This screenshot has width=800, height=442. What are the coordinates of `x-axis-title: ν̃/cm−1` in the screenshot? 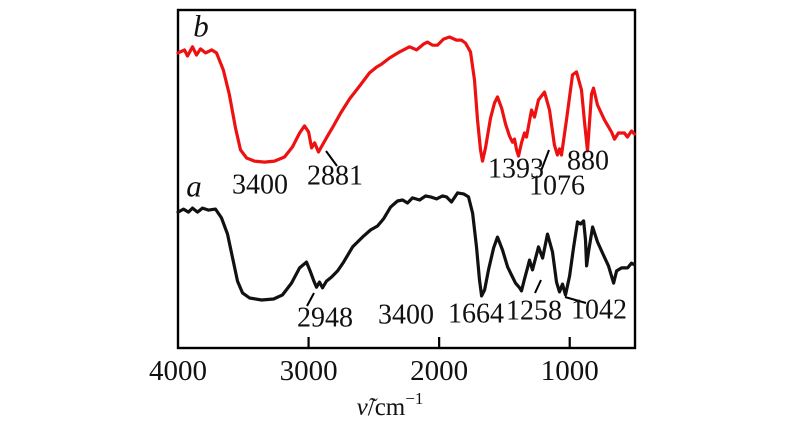 It's located at (390, 405).